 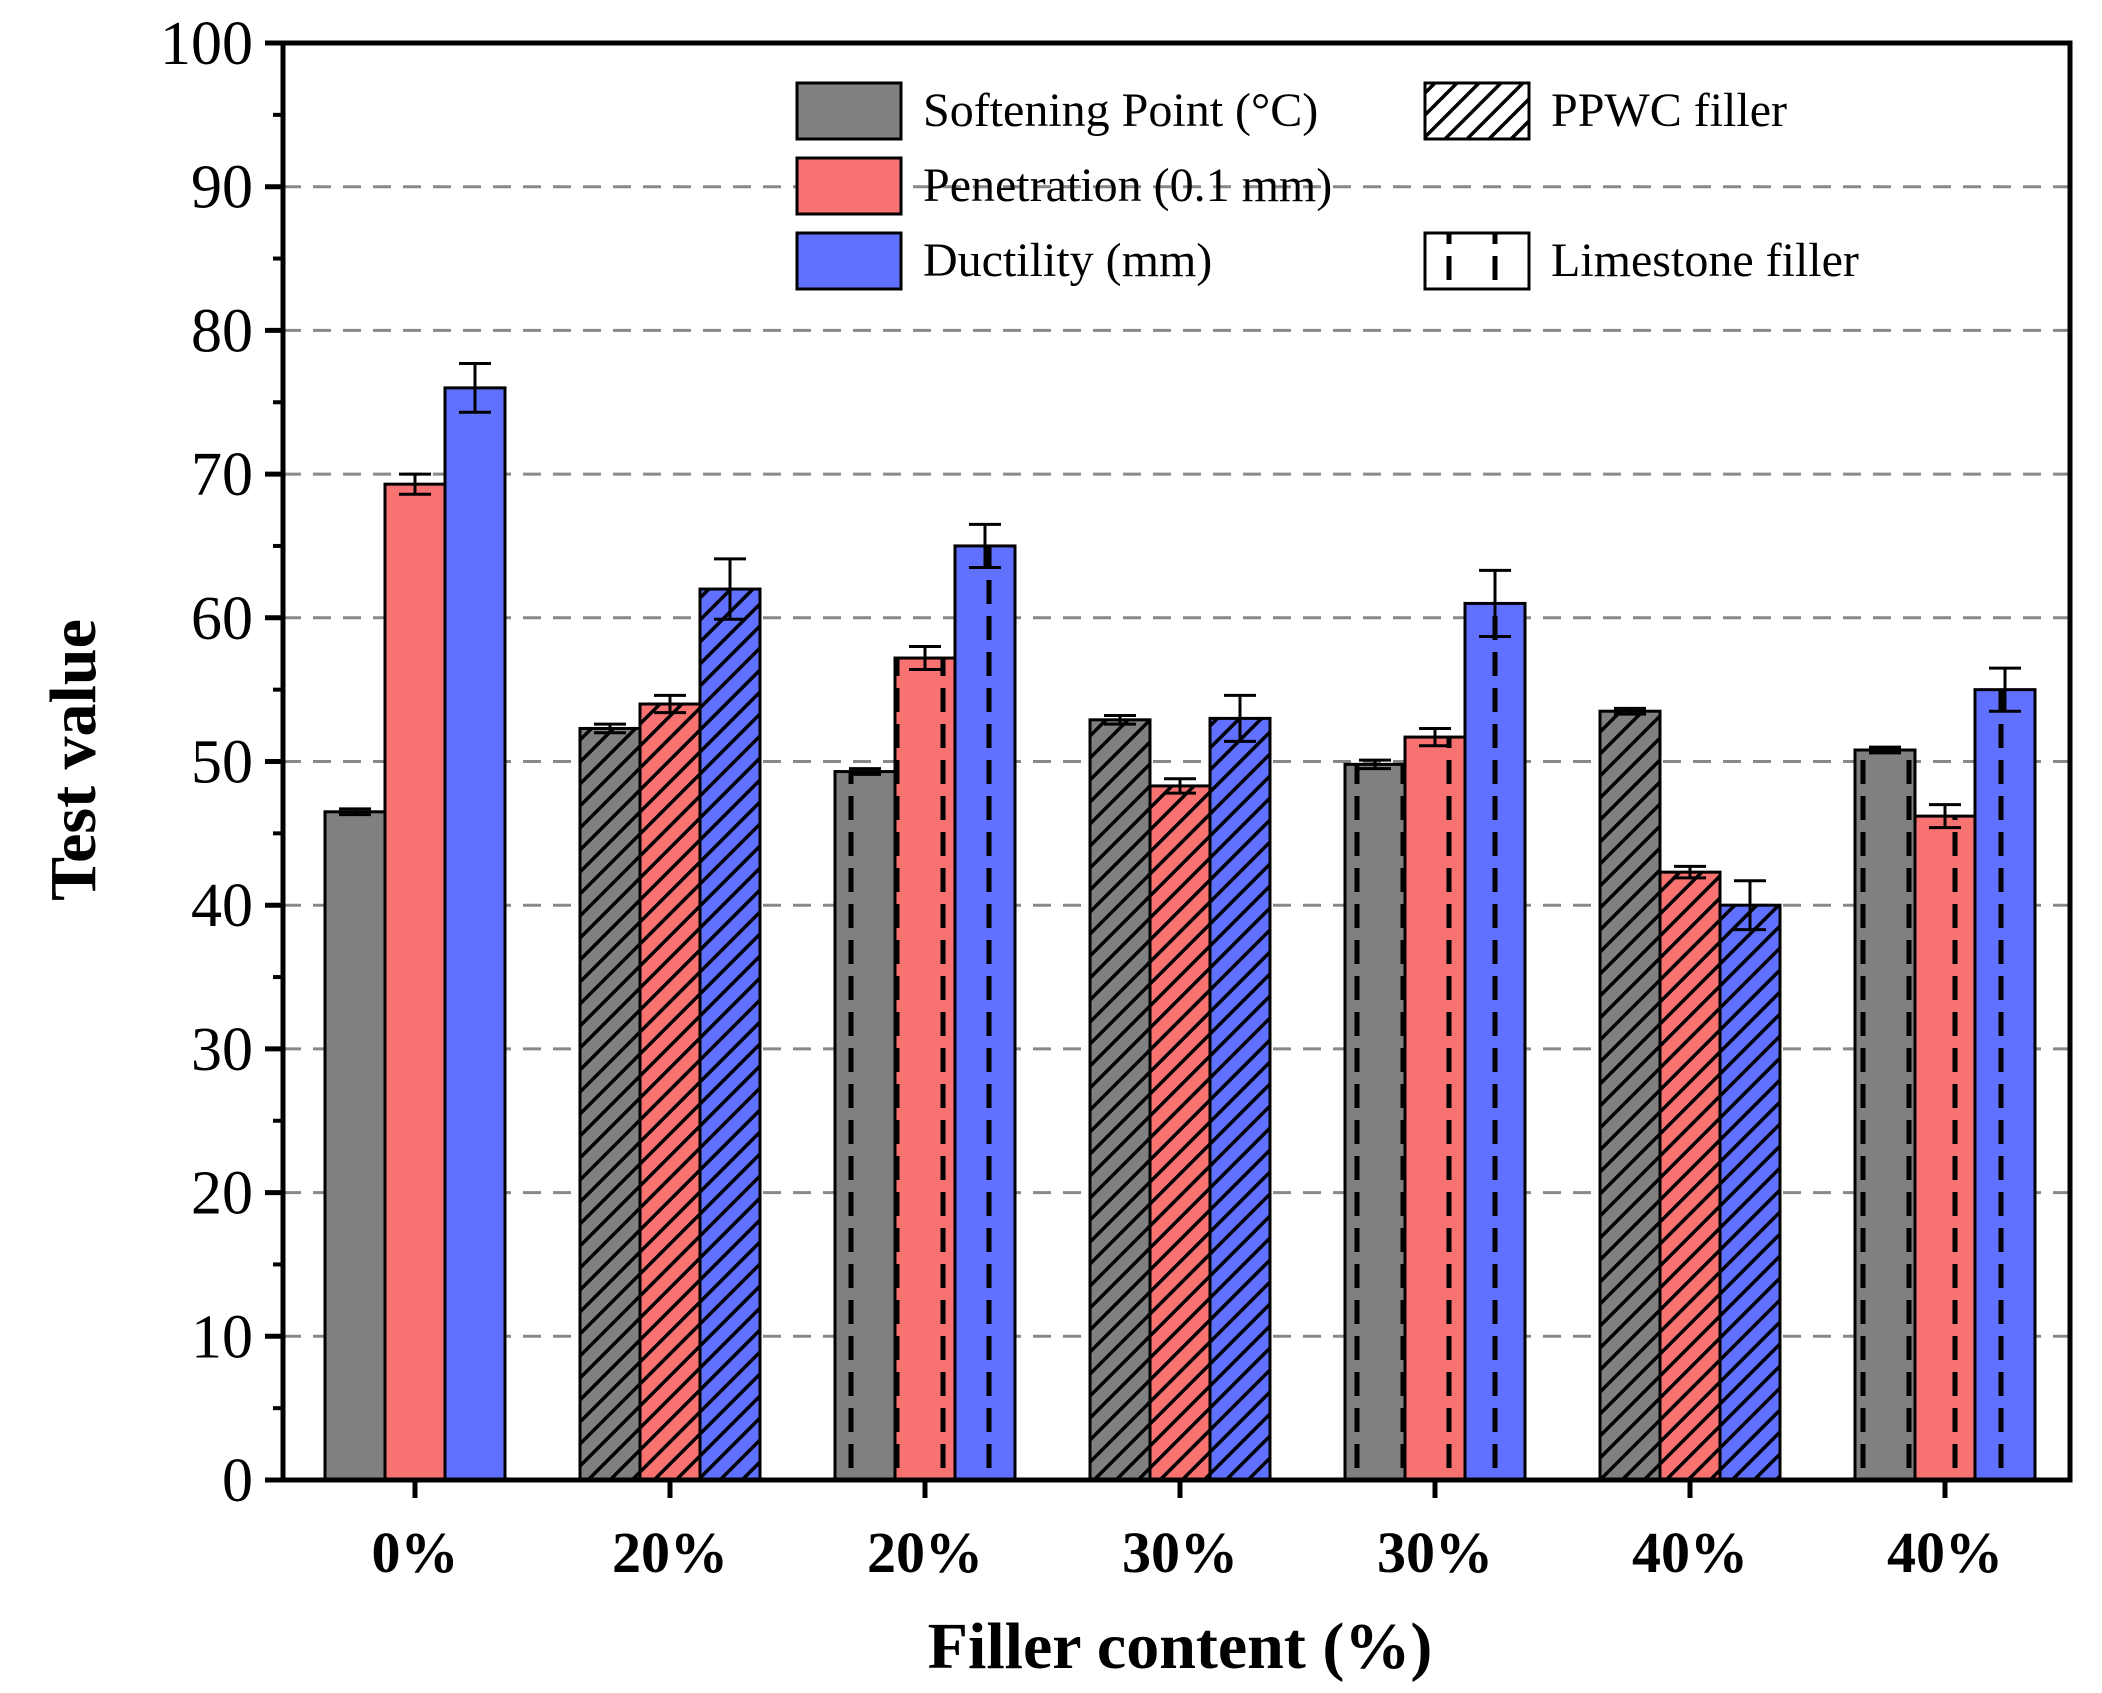 What do you see at coordinates (222, 475) in the screenshot?
I see `y-tick-label: 70` at bounding box center [222, 475].